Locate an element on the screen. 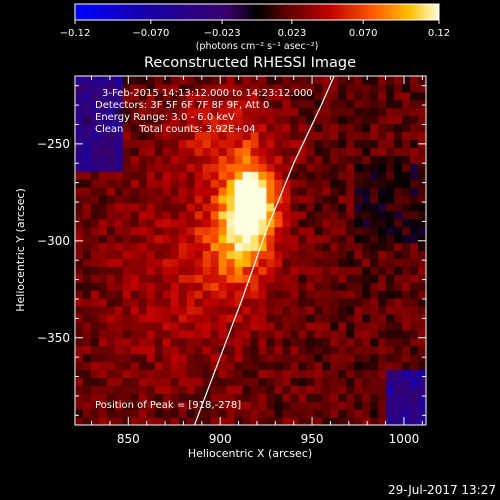  x-axis-title: Heliocentric X (arcsec) is located at coordinates (250, 453).